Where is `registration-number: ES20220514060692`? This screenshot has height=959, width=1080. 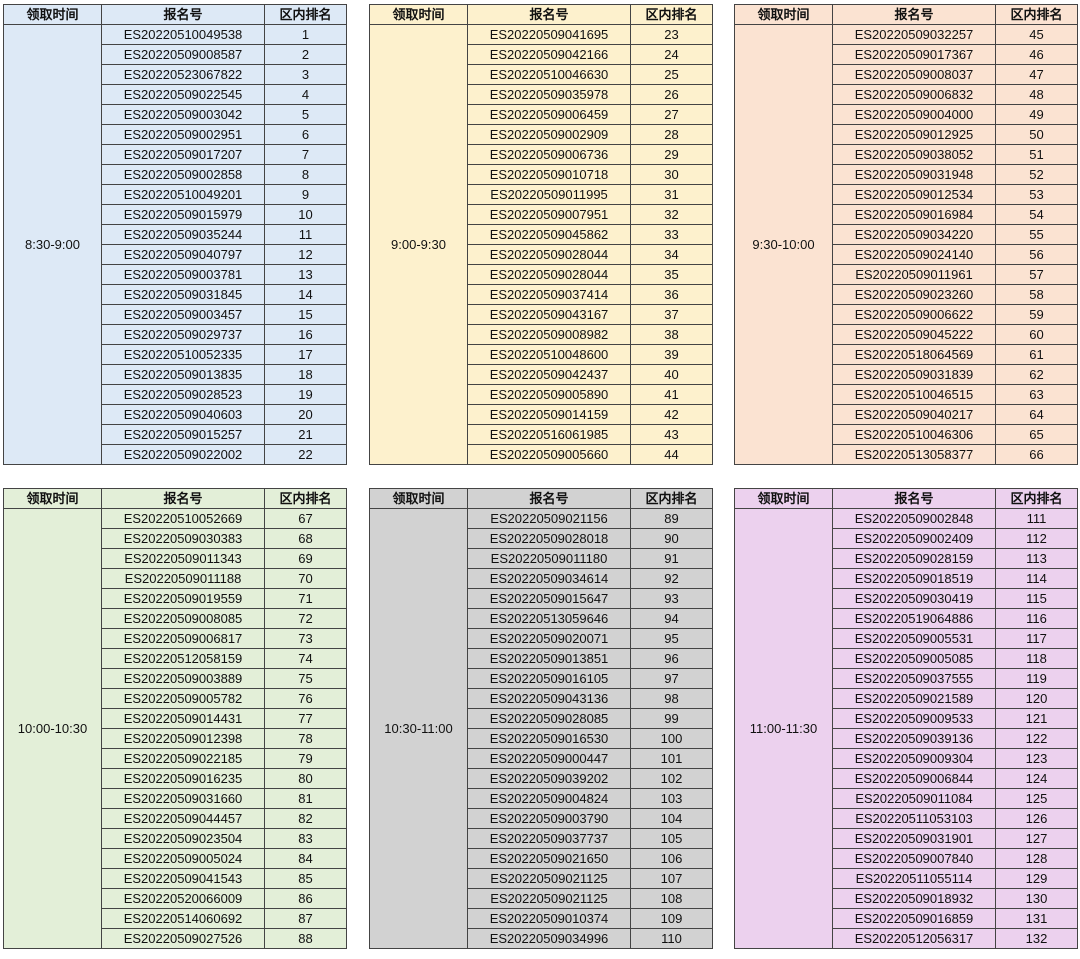 registration-number: ES20220514060692 is located at coordinates (183, 918).